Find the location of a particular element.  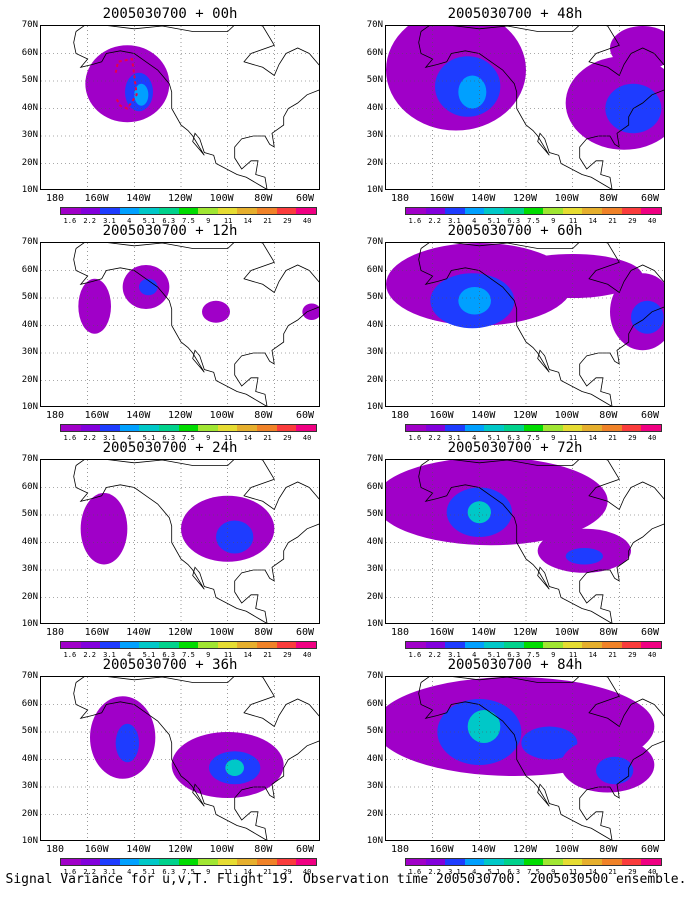

lon-tick-label: 120W is located at coordinates (180, 632).